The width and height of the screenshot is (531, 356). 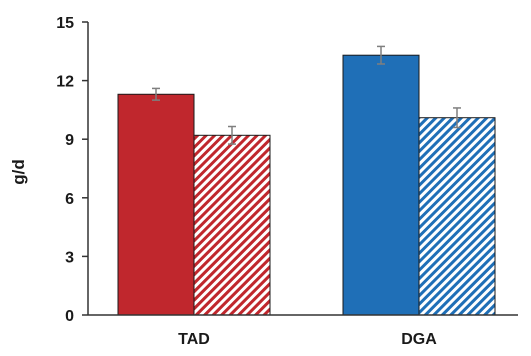 I want to click on x-axis-labels: TAD DGA, so click(x=307, y=339).